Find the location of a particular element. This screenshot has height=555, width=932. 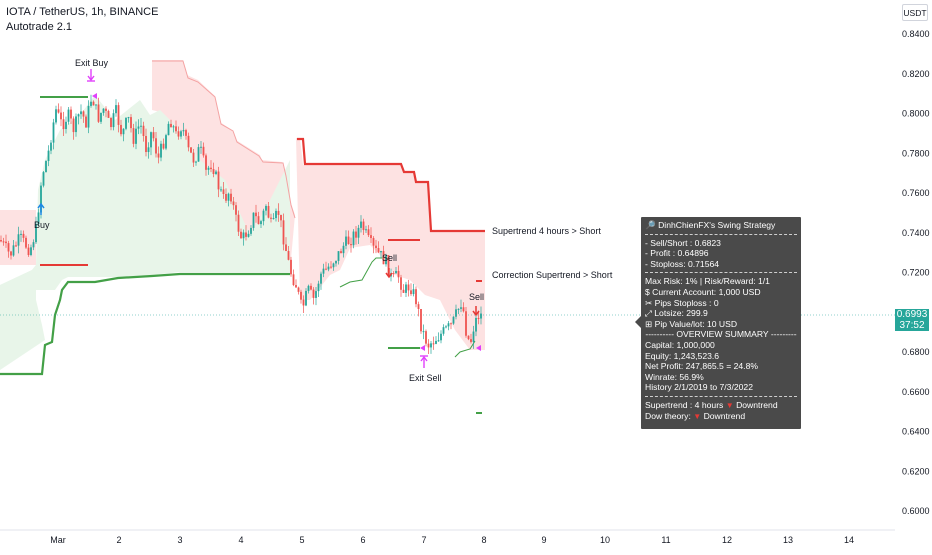

correction-label: Correction Supertrend > Short is located at coordinates (552, 275).